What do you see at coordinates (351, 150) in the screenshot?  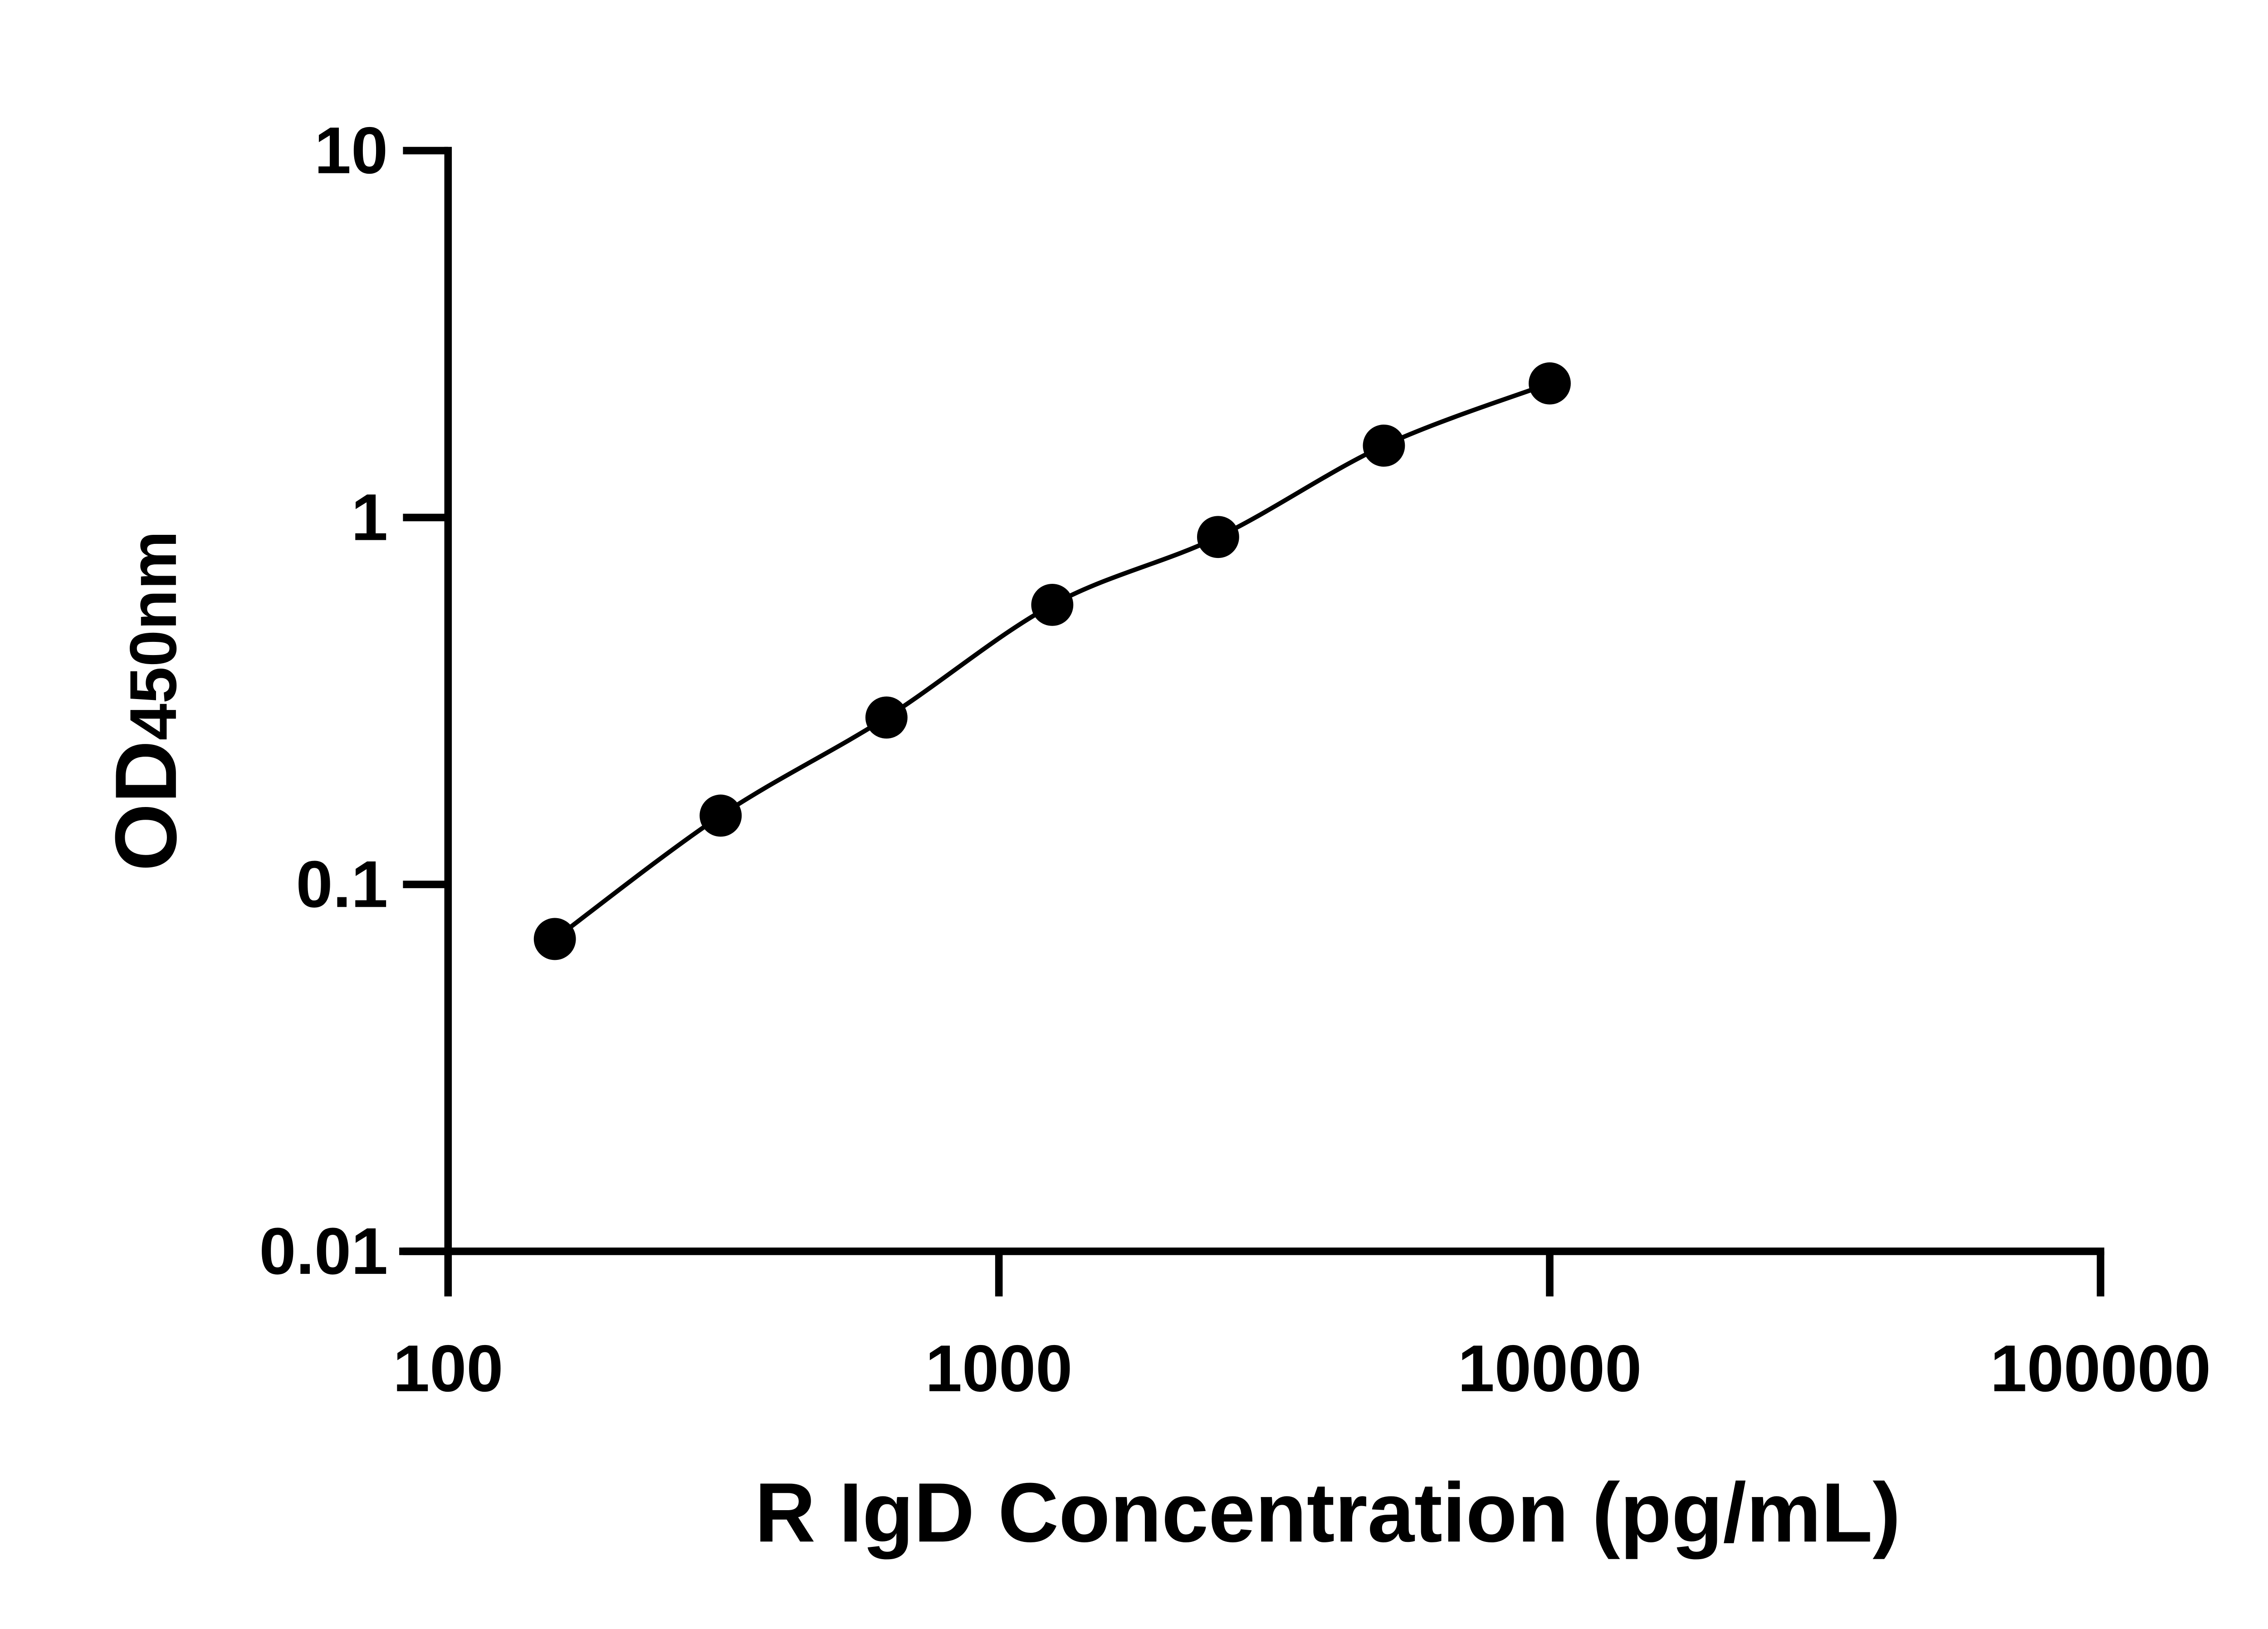 I see `y-tick-label: 10` at bounding box center [351, 150].